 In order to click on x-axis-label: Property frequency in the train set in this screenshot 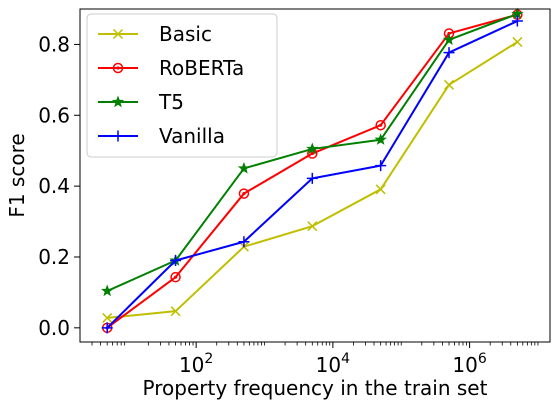, I will do `click(315, 388)`.